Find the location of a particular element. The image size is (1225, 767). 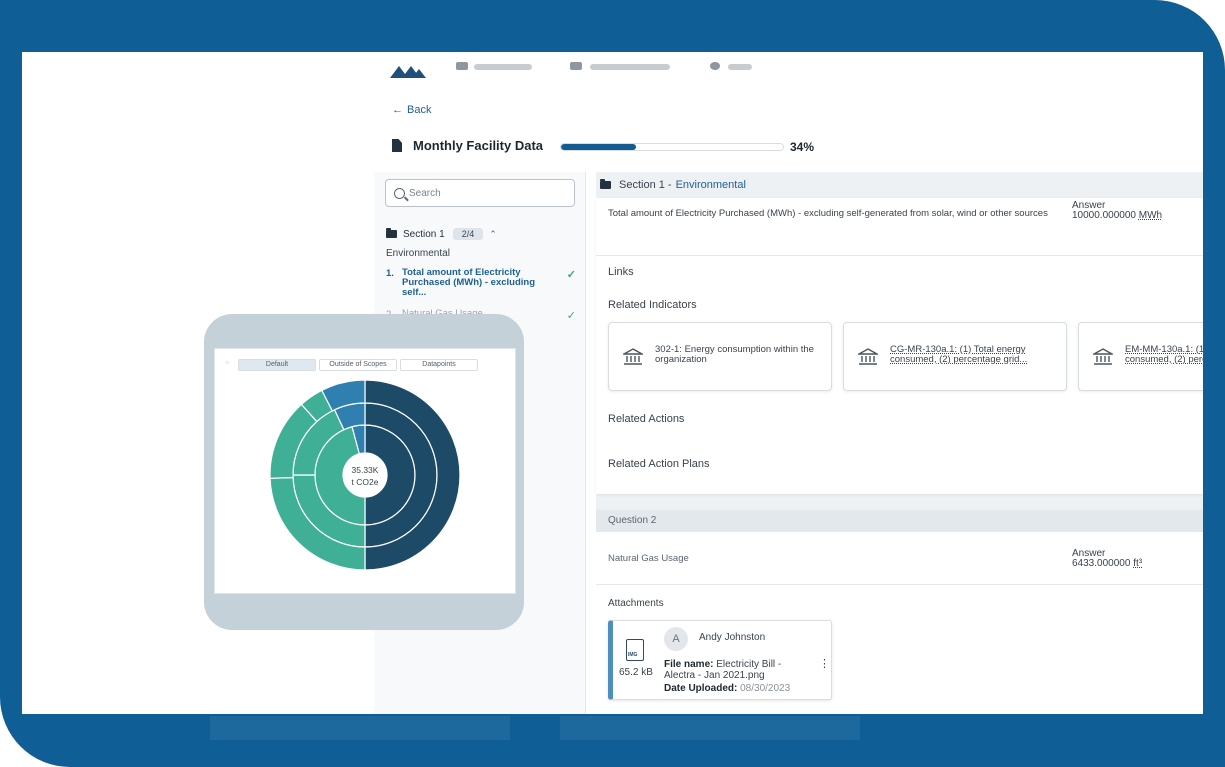

file-size: 65.2 kB is located at coordinates (636, 672).